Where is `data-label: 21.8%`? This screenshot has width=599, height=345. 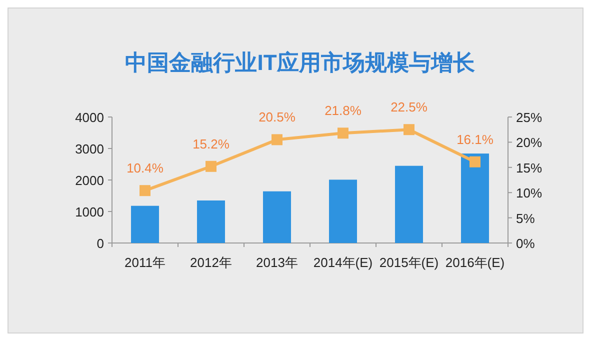 data-label: 21.8% is located at coordinates (343, 110).